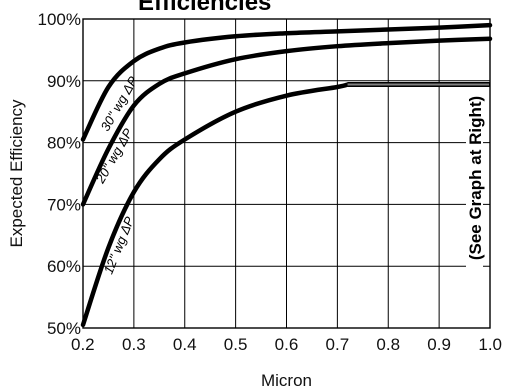  What do you see at coordinates (236, 344) in the screenshot?
I see `x-tick-label: 0.5` at bounding box center [236, 344].